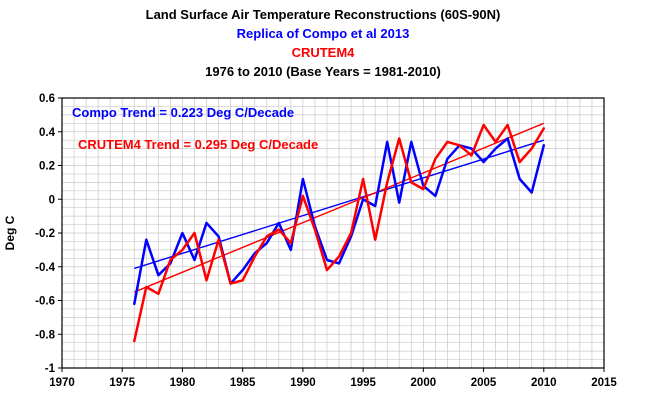 The height and width of the screenshot is (403, 646). Describe the element at coordinates (198, 144) in the screenshot. I see `crutem4-trend-annotation: CRUTEM4 Trend = 0.295 Deg C/Decade` at that location.